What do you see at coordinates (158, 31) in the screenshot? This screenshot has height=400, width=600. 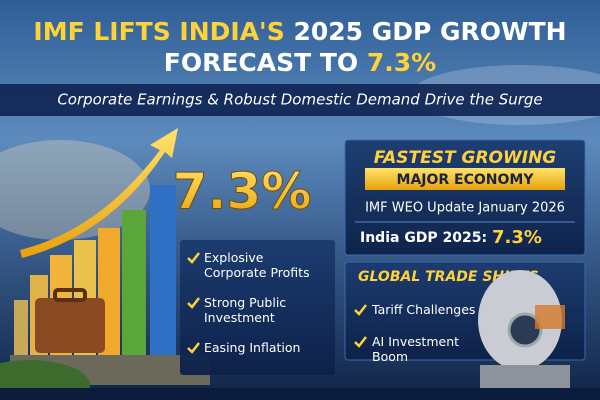 I see `title-highlight: IMF LIFTS INDIA'S` at bounding box center [158, 31].